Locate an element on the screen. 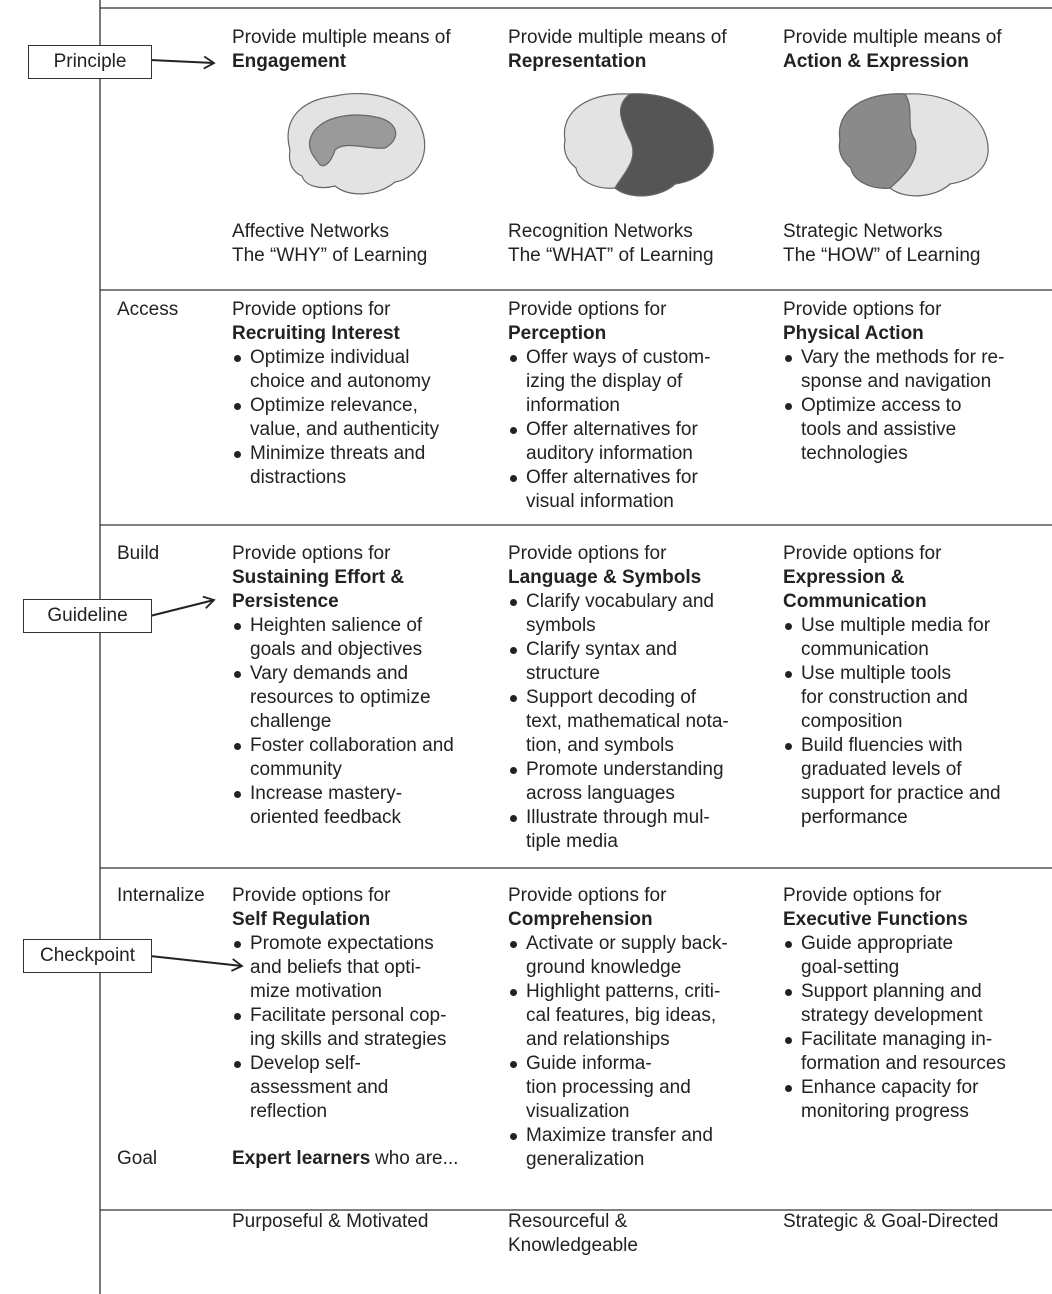 The width and height of the screenshot is (1052, 1294). bullet-text: Offer ways of custom- is located at coordinates (618, 357).